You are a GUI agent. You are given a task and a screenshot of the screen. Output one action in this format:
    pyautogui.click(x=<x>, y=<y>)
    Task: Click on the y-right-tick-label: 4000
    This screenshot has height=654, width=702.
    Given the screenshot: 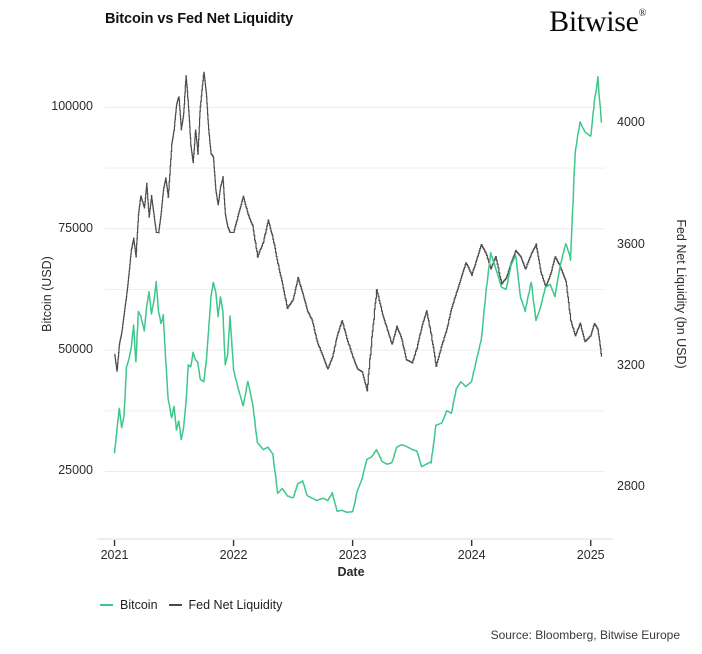 What is the action you would take?
    pyautogui.click(x=631, y=122)
    